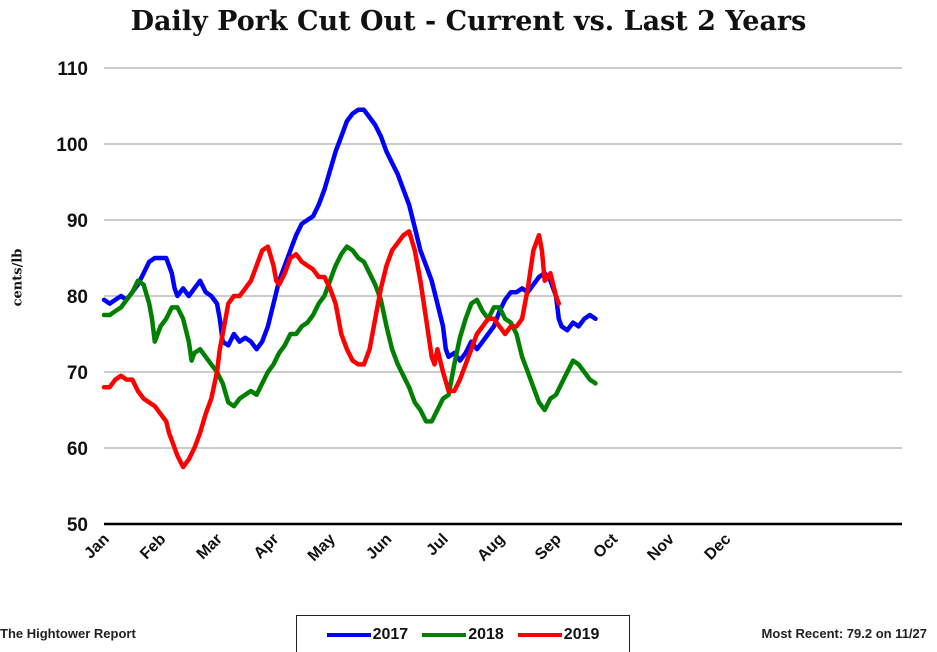 This screenshot has width=937, height=652. What do you see at coordinates (407, 547) in the screenshot?
I see `x-tick-labels: Jan Feb Mar Apr May Jun Jul Aug Sep Oct Nov Dec` at bounding box center [407, 547].